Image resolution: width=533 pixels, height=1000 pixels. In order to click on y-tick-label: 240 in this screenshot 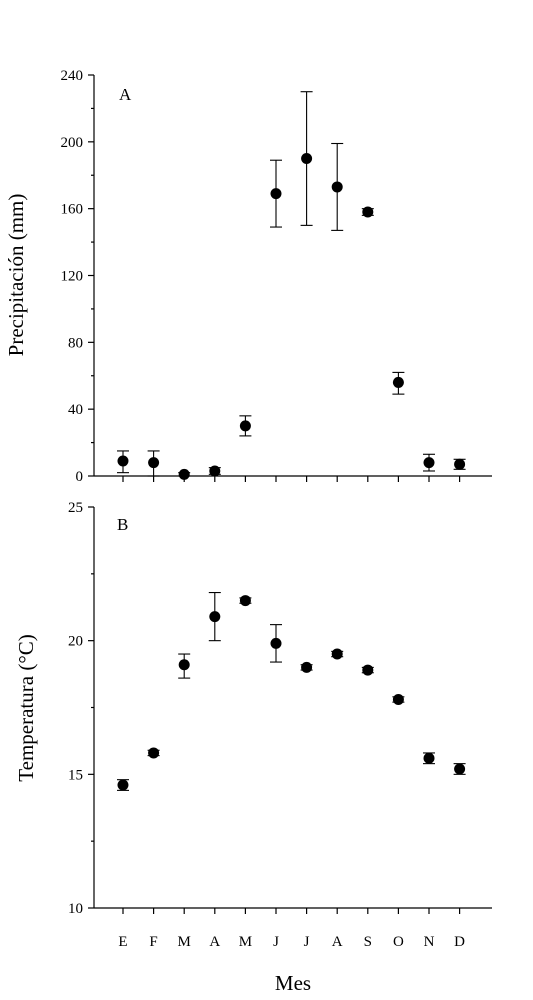, I will do `click(72, 76)`.